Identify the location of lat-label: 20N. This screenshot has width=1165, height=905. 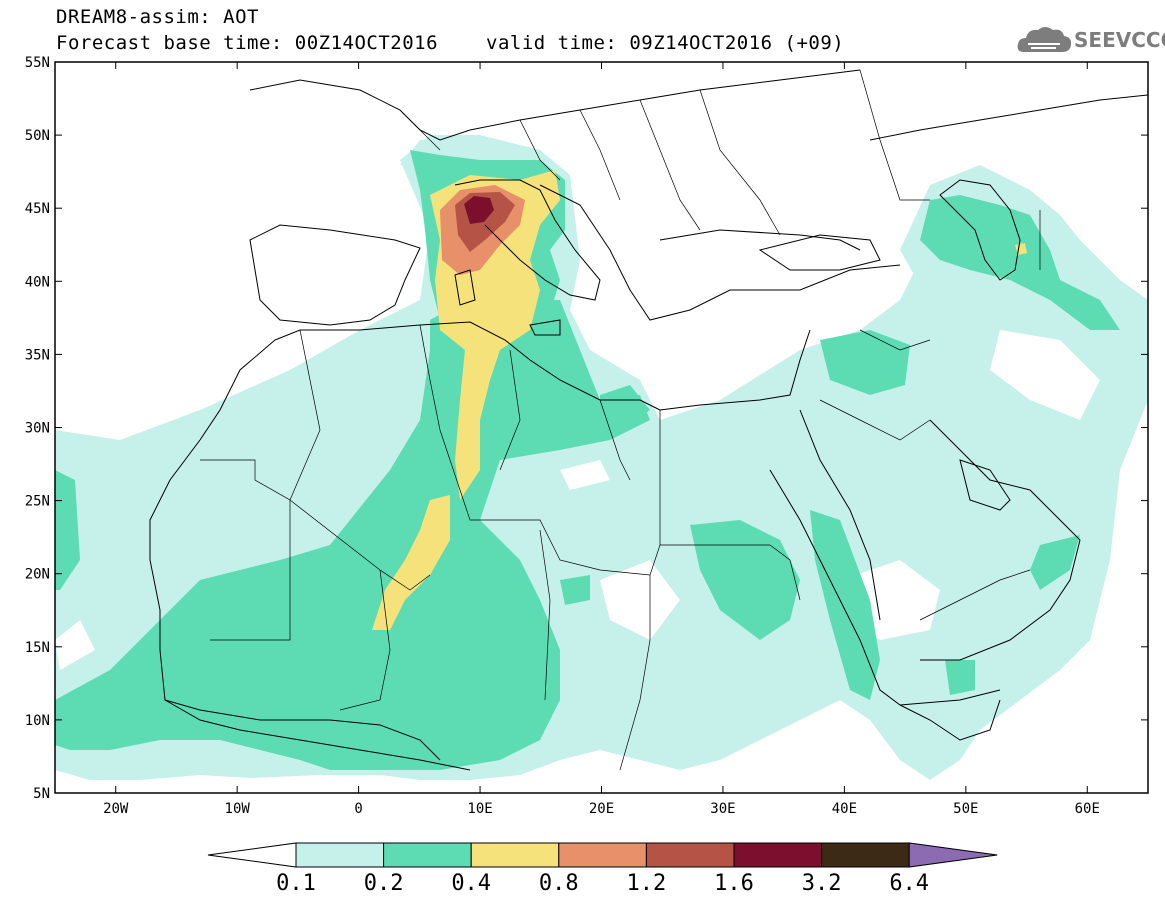
(37, 575).